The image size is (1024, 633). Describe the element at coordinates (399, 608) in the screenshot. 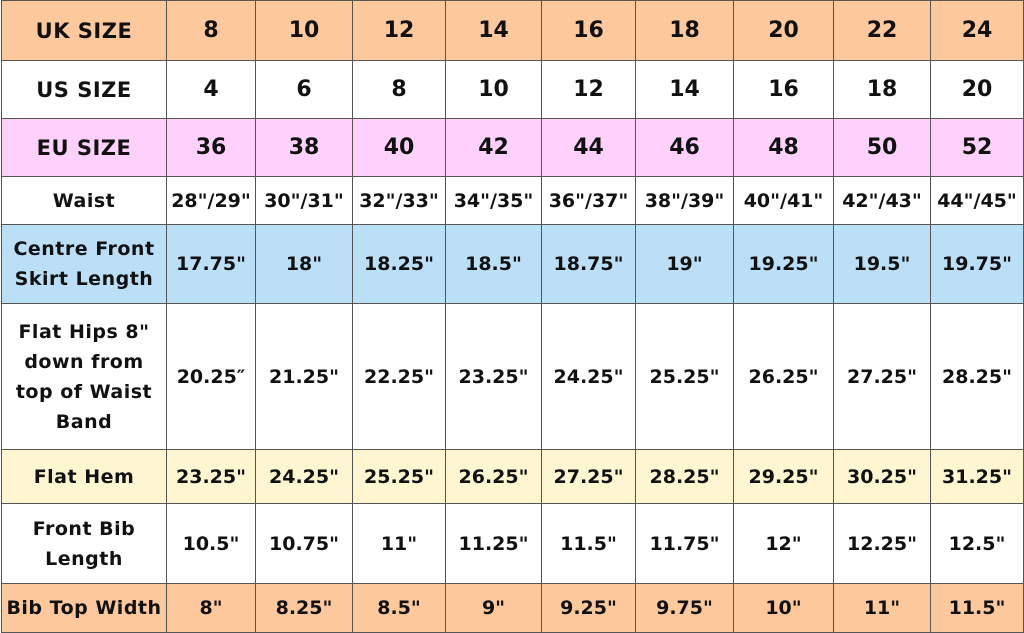

I see `table-cell: 8.5"` at that location.